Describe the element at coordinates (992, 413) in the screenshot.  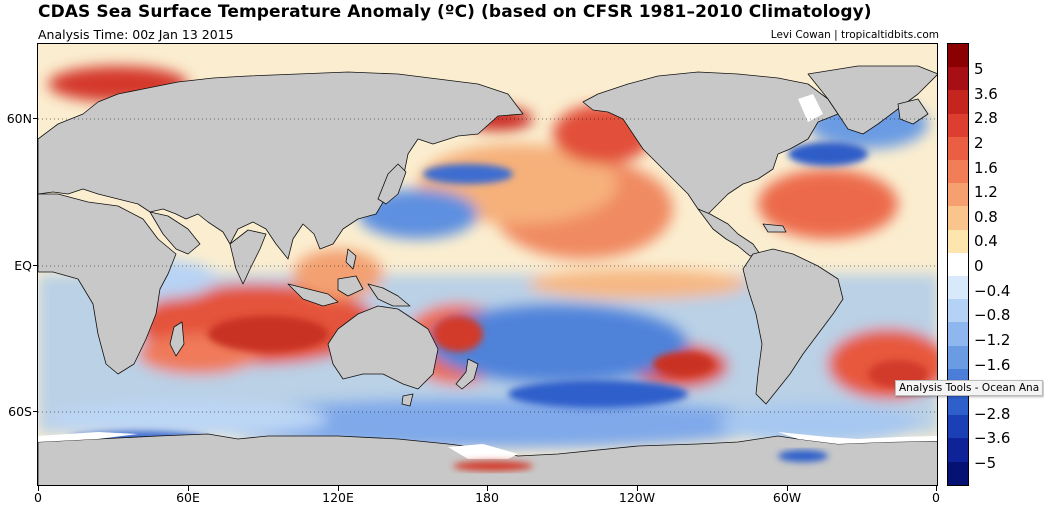
I see `colorbar-label: −2.8` at that location.